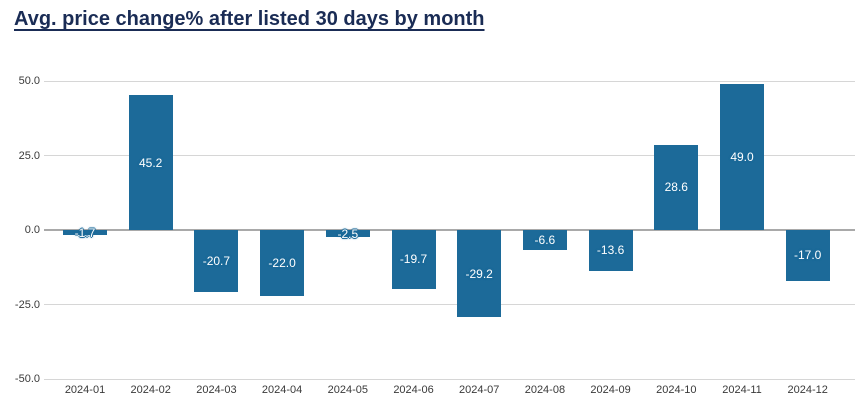  Describe the element at coordinates (27, 304) in the screenshot. I see `y-tick-label--25.0: -25.0` at that location.